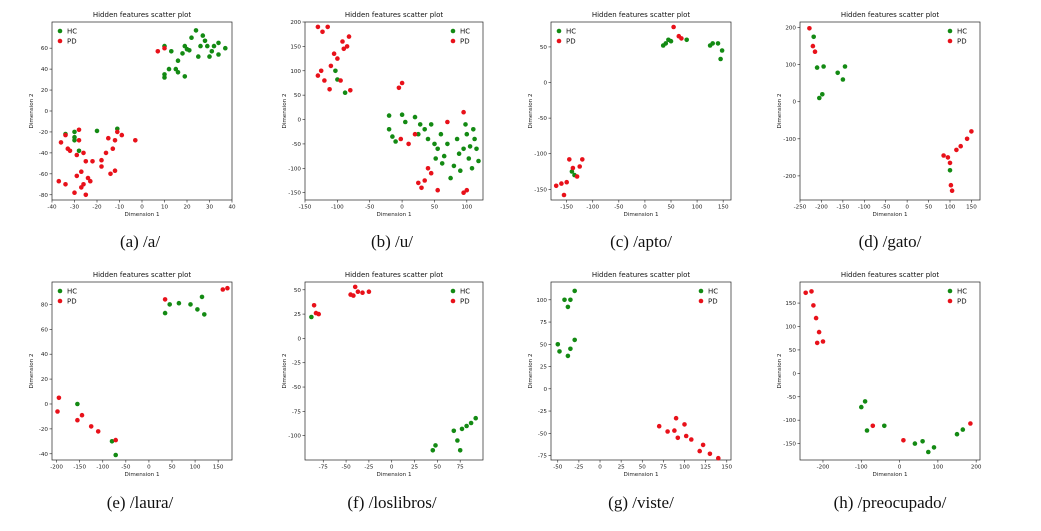  Describe the element at coordinates (120, 208) in the screenshot. I see `x-tick-label: -10` at that location.